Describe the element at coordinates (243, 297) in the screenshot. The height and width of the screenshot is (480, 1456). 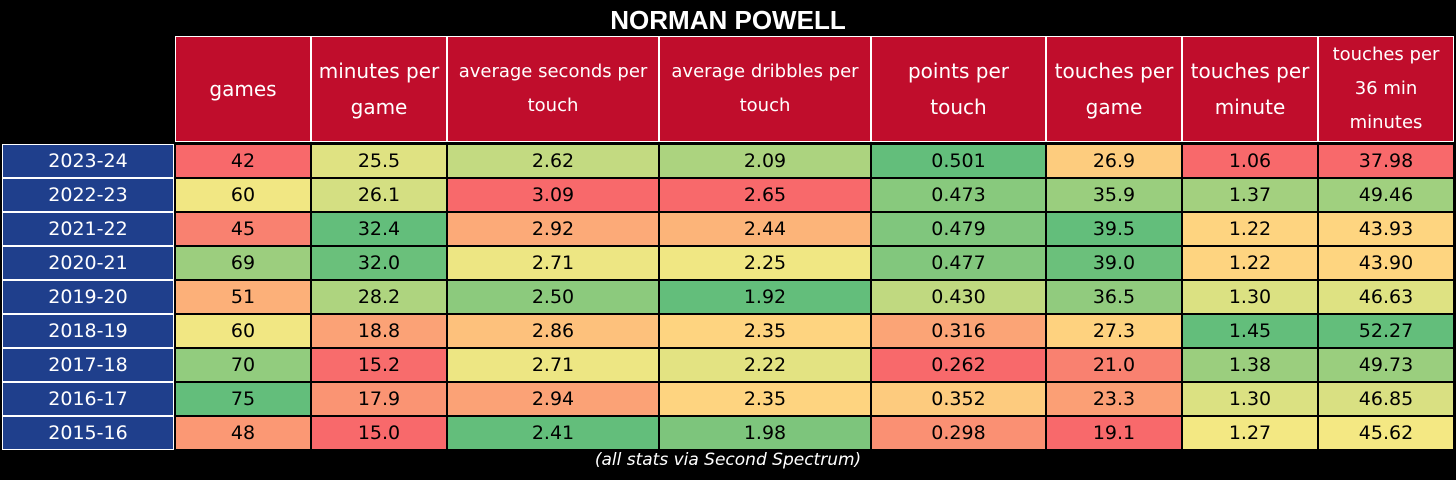
I see `table-cell: 51` at that location.